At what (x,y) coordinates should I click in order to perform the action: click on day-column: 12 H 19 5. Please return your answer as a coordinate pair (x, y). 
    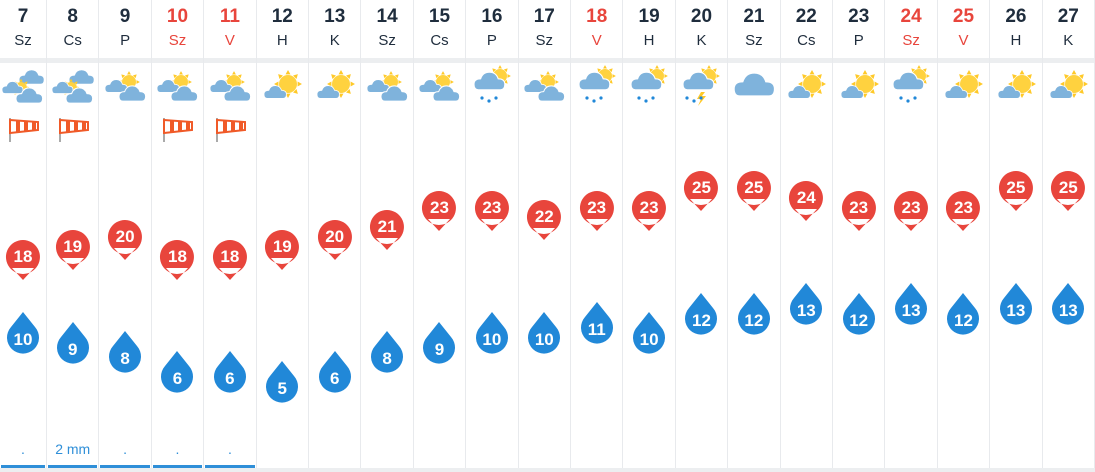
    Looking at the image, I should click on (283, 234).